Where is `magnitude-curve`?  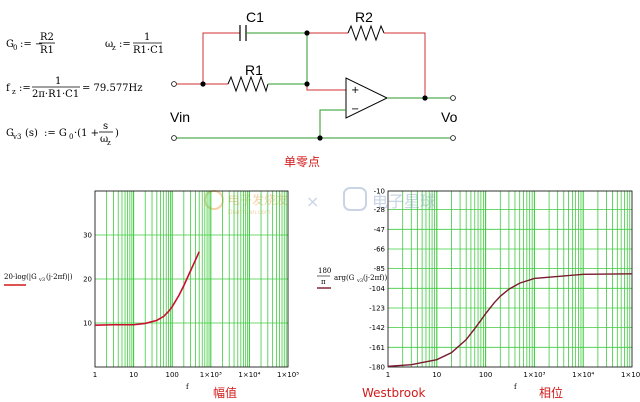 magnitude-curve is located at coordinates (147, 288).